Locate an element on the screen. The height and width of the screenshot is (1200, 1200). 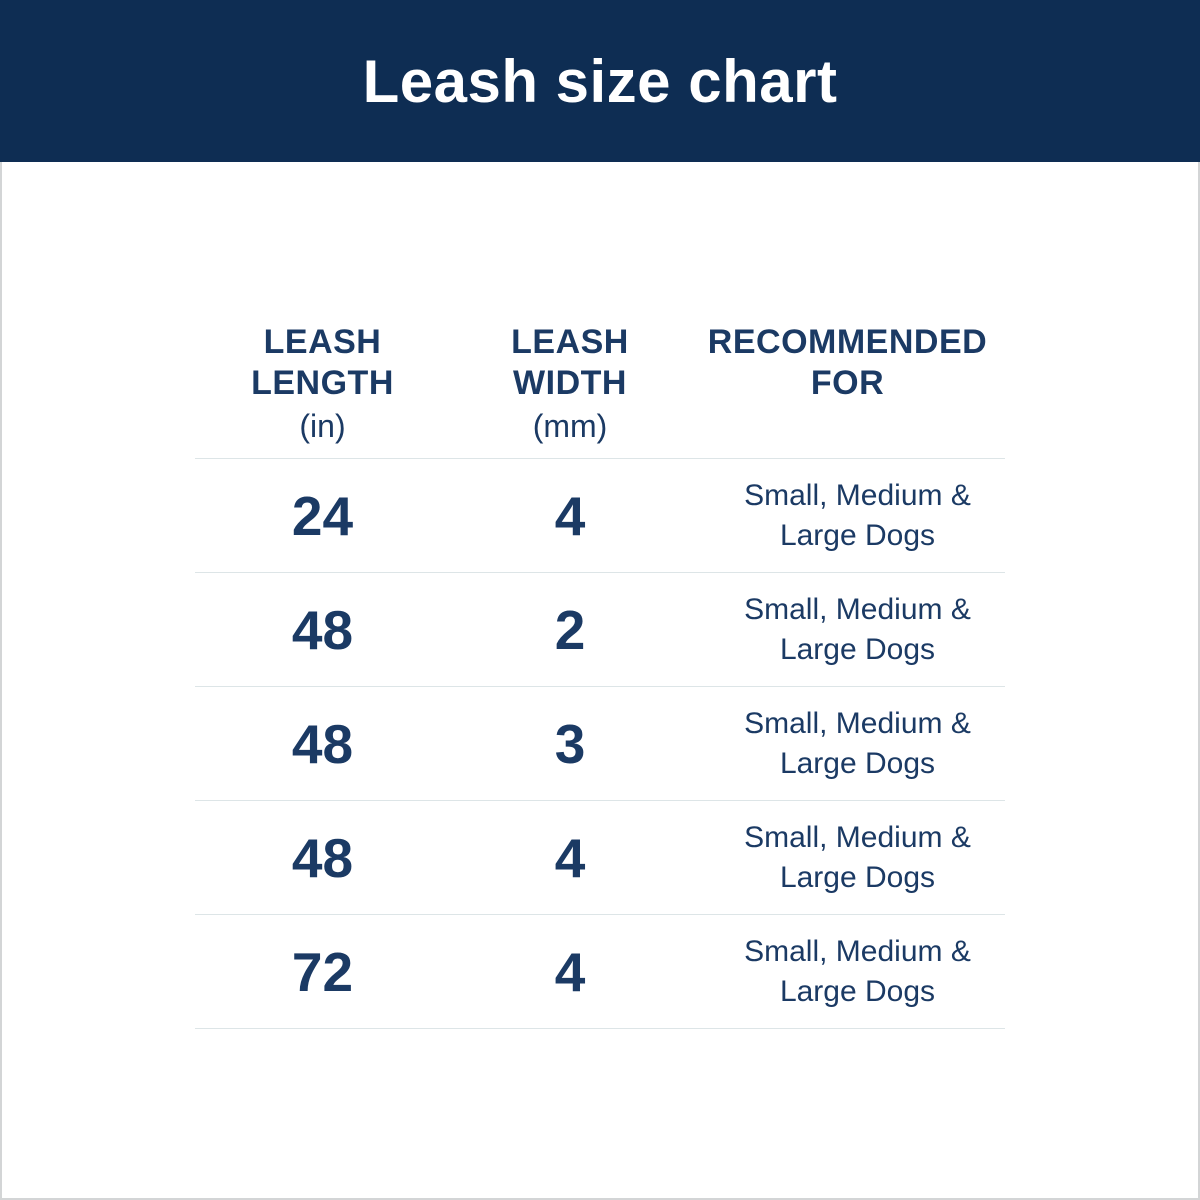
column-header-line: LENGTH is located at coordinates (322, 383).